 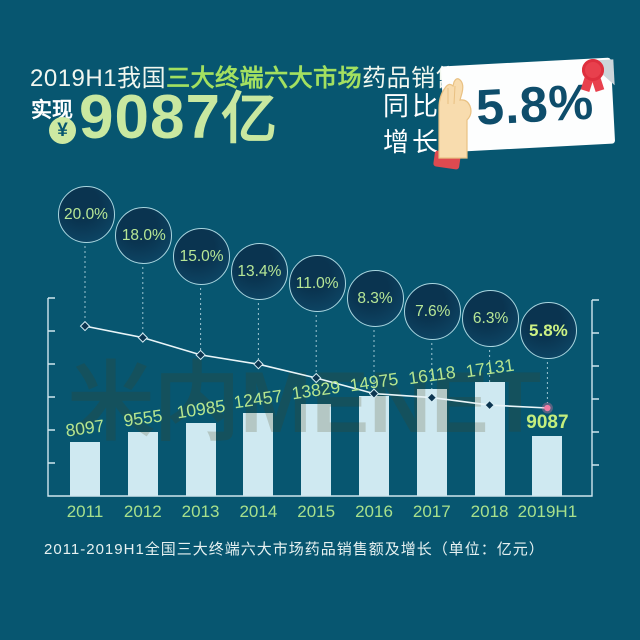 I want to click on x-axis-label-2016: 2016, so click(x=374, y=511).